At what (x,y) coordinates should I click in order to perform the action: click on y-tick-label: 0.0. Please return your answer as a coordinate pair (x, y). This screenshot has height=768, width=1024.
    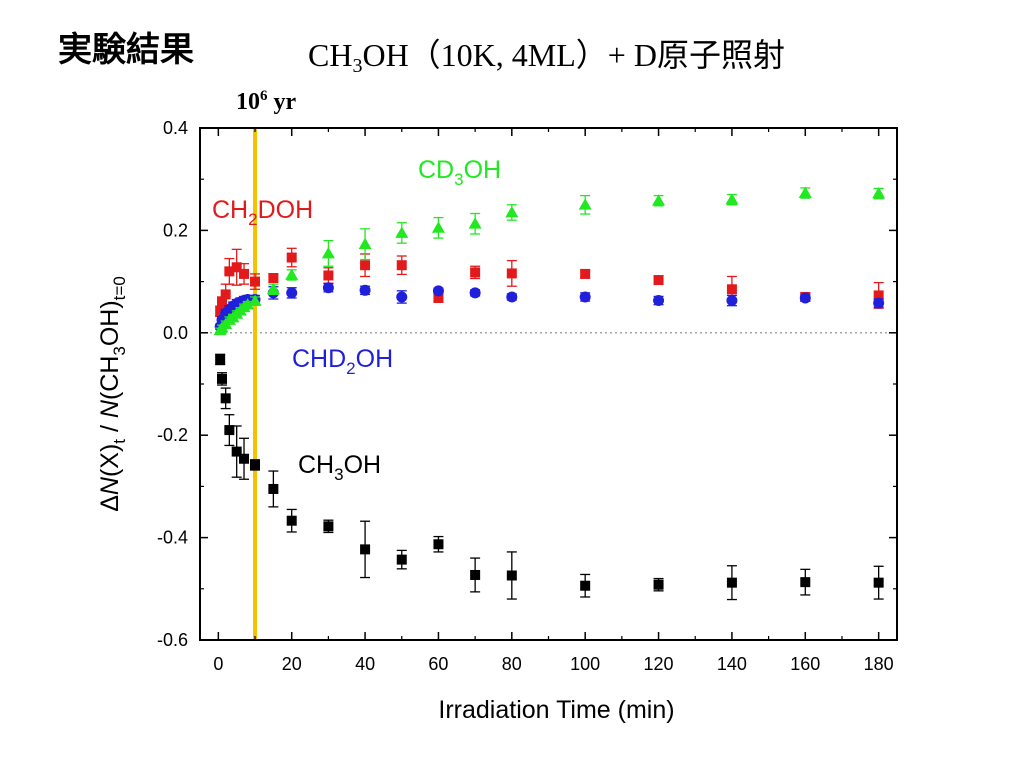
    Looking at the image, I should click on (175, 333).